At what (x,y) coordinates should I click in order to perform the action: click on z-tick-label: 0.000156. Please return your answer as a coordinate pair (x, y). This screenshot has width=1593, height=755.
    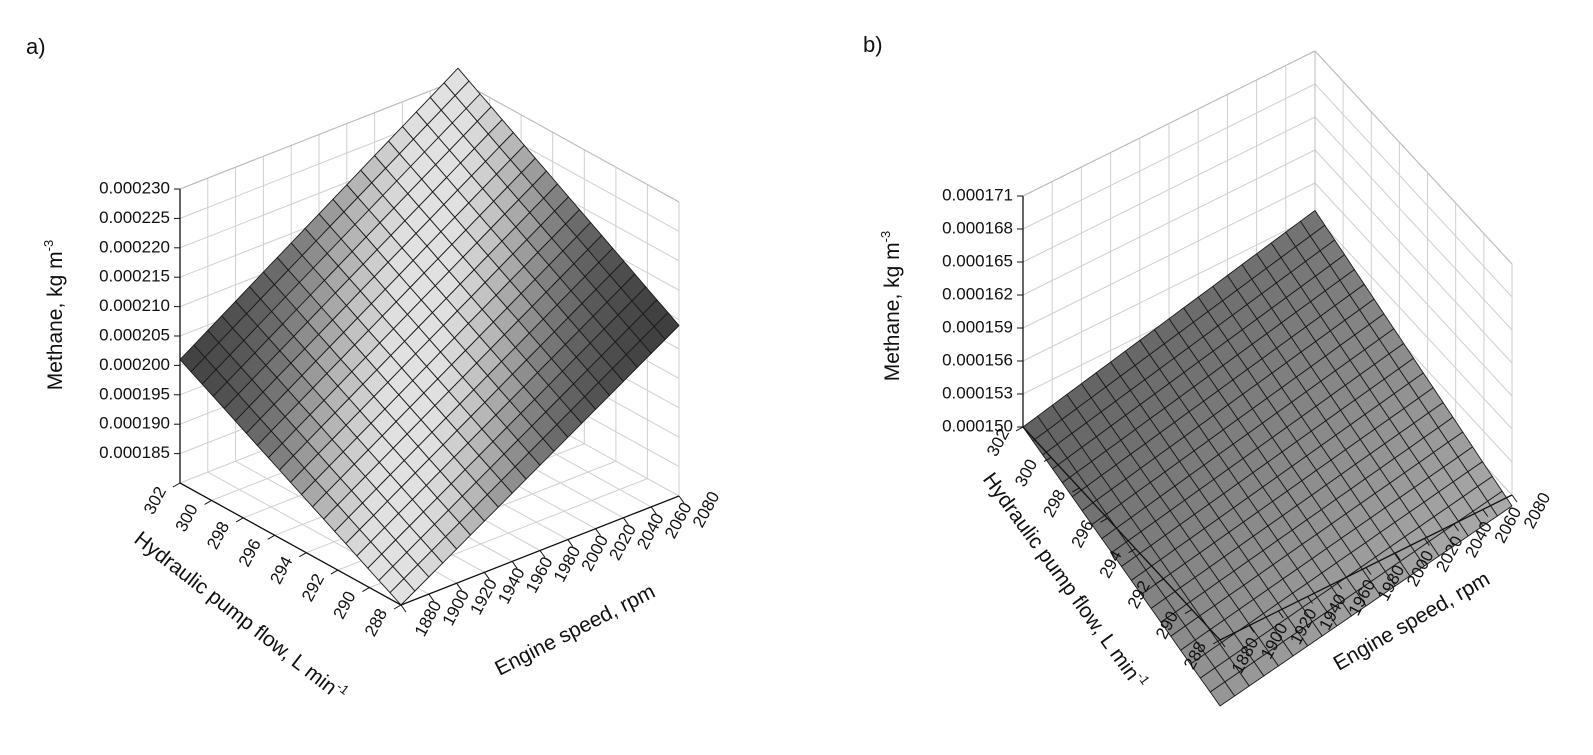
    Looking at the image, I should click on (977, 359).